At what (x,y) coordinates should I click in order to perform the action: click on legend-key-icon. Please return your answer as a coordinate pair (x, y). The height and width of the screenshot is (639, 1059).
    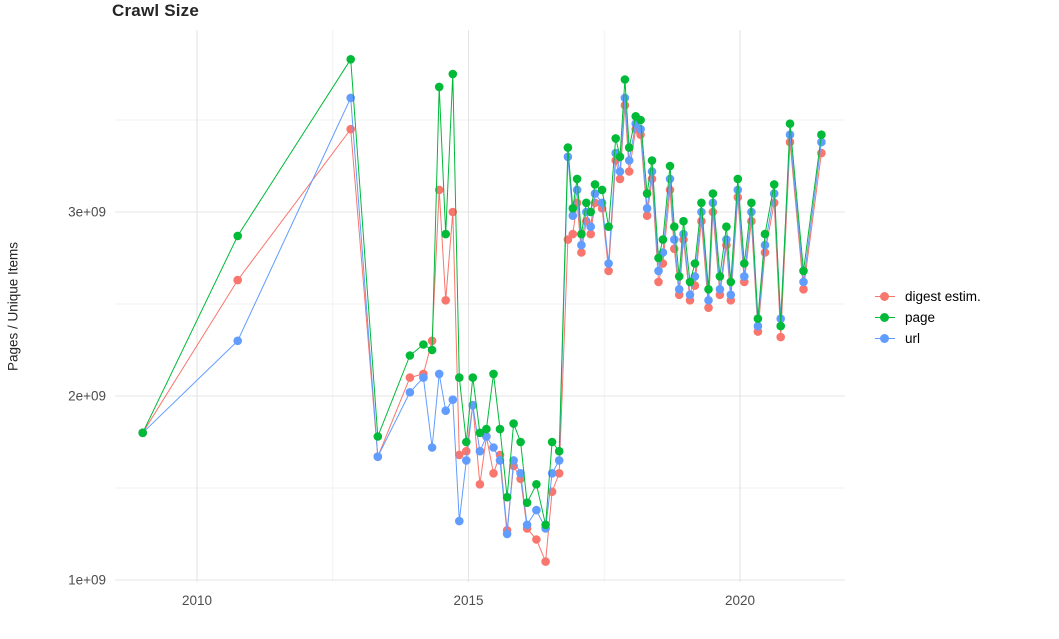
    Looking at the image, I should click on (885, 318).